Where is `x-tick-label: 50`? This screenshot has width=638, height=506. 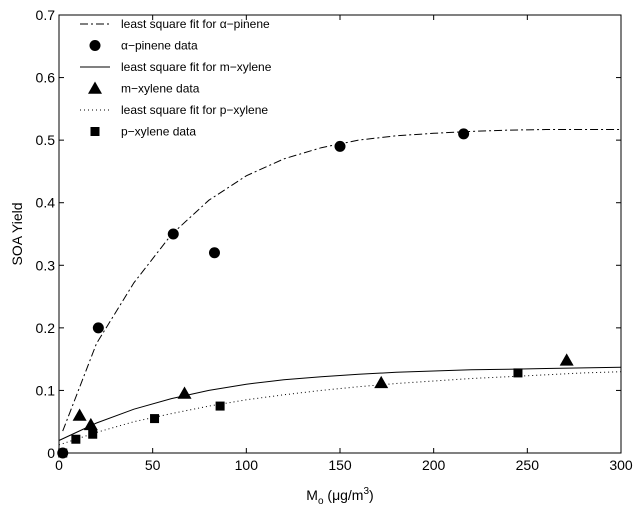 x-tick-label: 50 is located at coordinates (153, 465).